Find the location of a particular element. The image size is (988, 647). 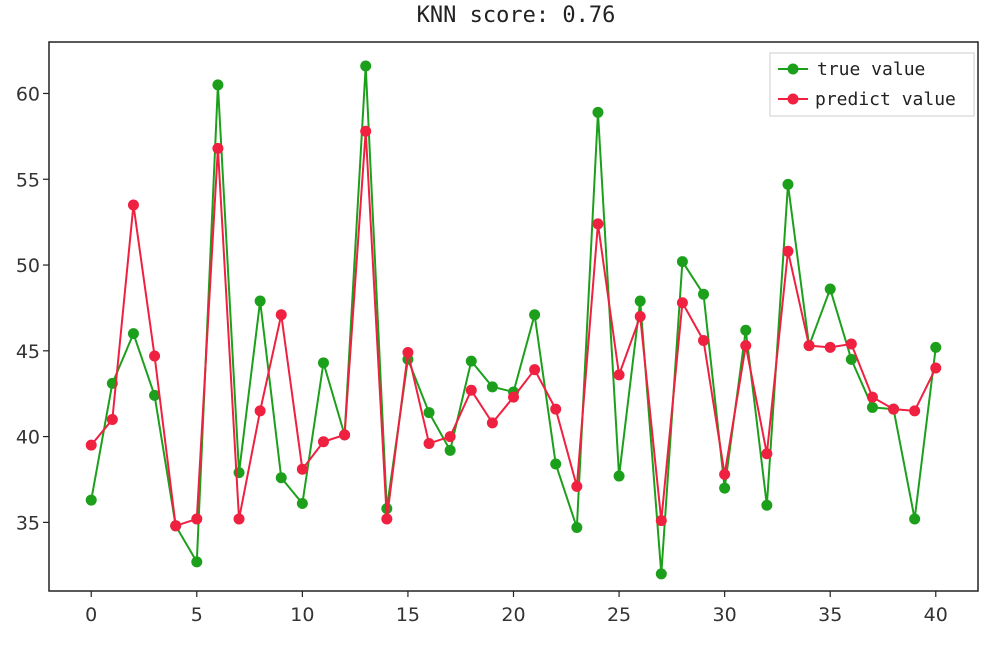

y-tick-label: 55 is located at coordinates (28, 180).